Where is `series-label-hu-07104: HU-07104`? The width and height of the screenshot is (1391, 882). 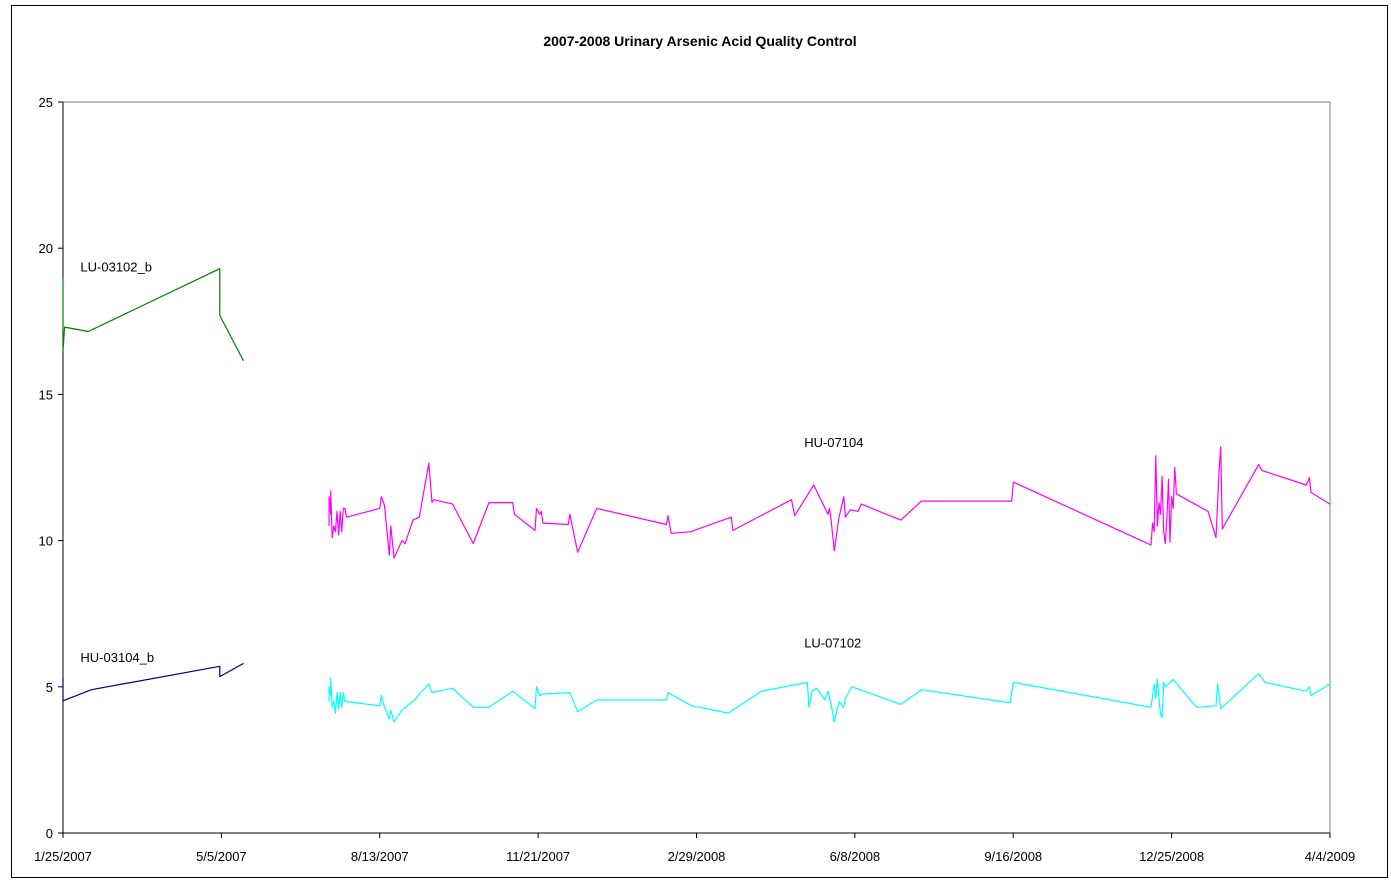
series-label-hu-07104: HU-07104 is located at coordinates (833, 442).